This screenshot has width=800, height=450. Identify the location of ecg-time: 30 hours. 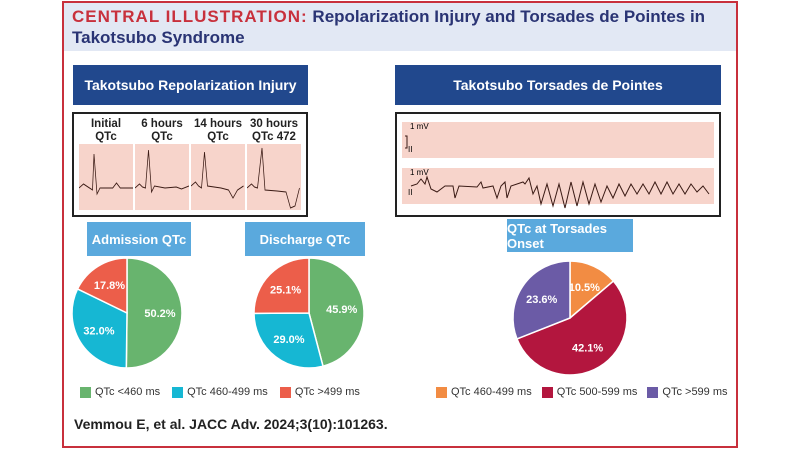
(274, 124).